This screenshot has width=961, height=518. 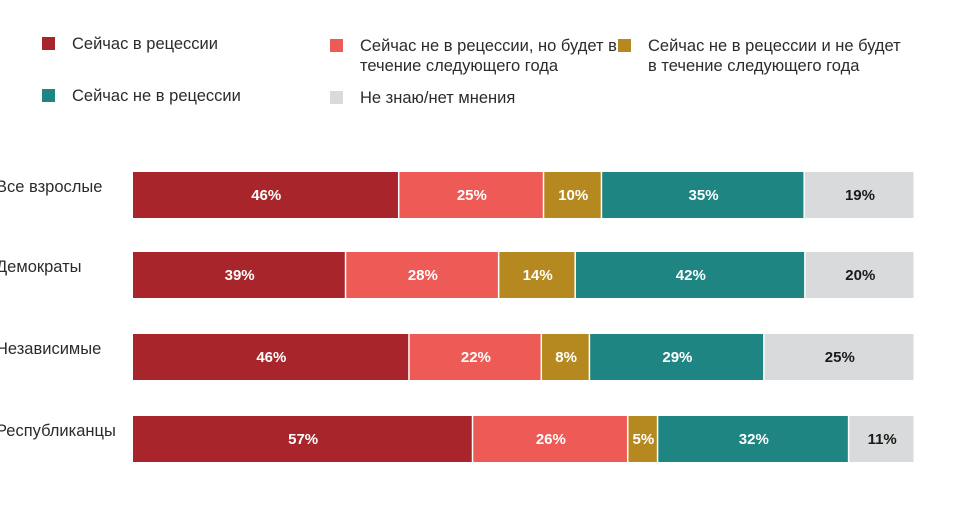 I want to click on bar-data-label: 26%, so click(x=551, y=439).